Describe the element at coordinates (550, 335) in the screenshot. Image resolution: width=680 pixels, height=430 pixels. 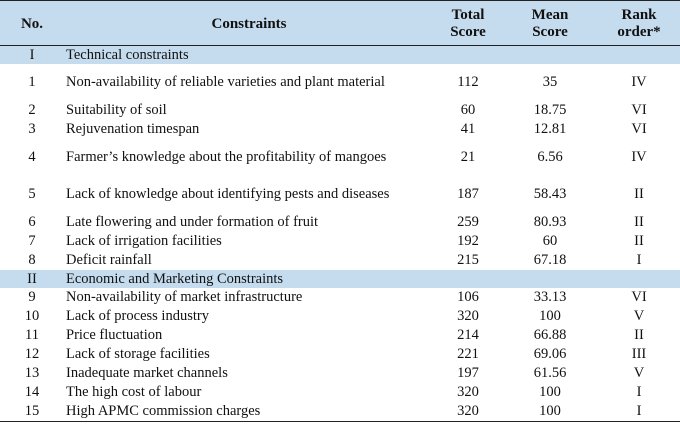
I see `row-mean-score: 66.88` at that location.